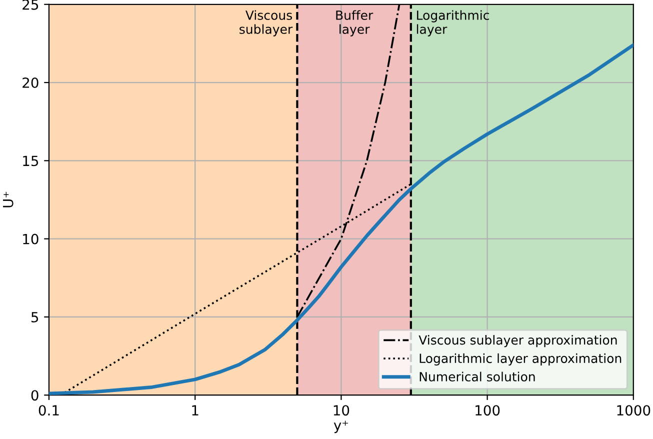  Describe the element at coordinates (488, 410) in the screenshot. I see `x-tick-label: 100` at that location.